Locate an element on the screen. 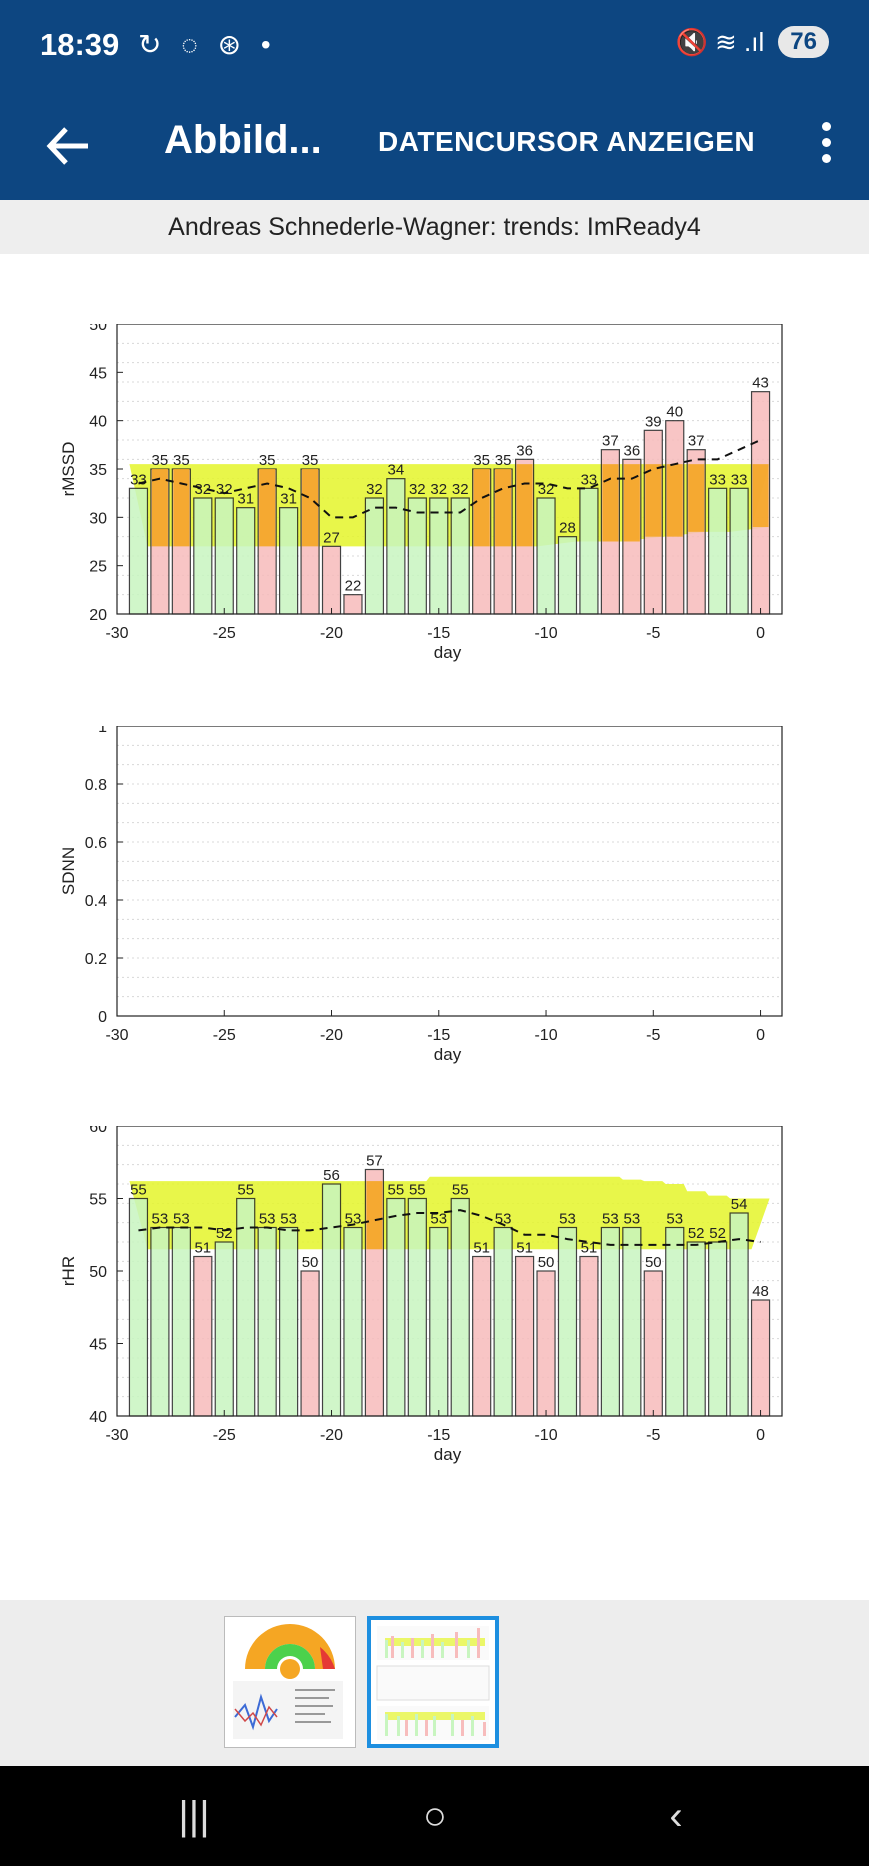  notification-icons: ↻ ◌ ⊛ • is located at coordinates (207, 44).